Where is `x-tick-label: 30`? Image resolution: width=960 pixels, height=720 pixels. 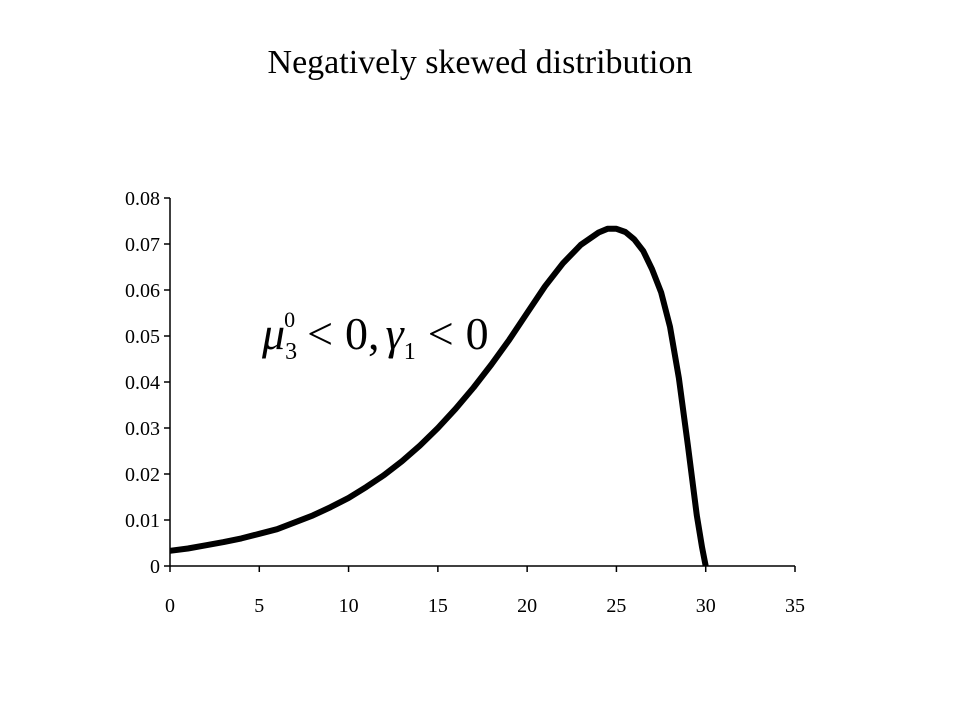 x-tick-label: 30 is located at coordinates (706, 606).